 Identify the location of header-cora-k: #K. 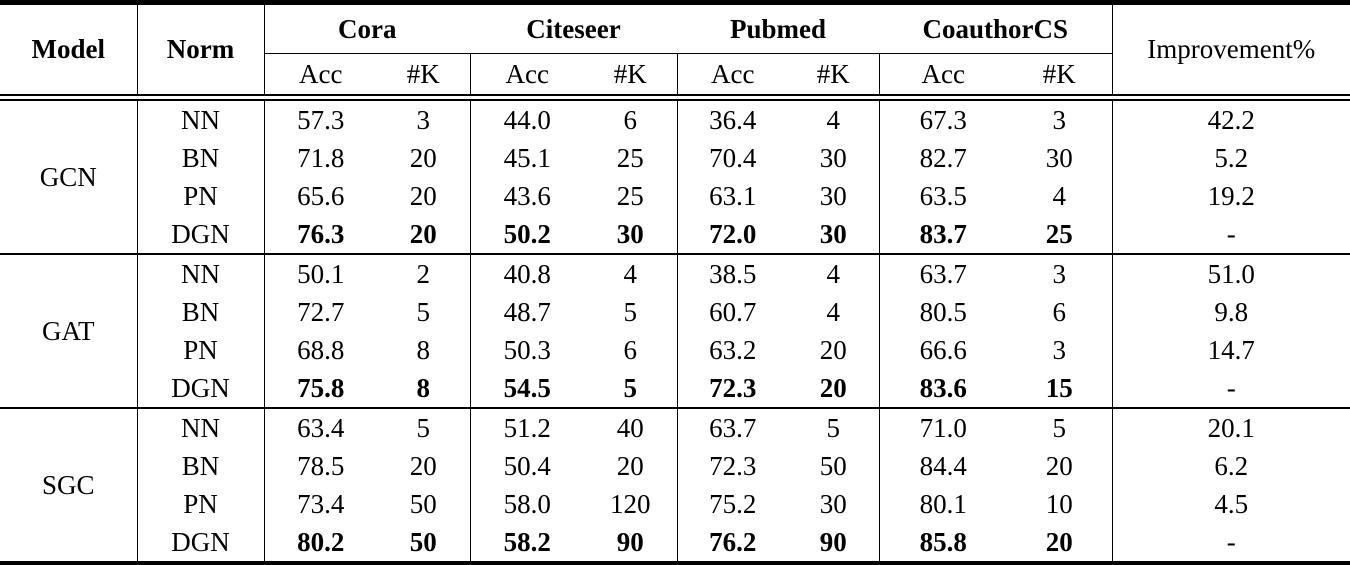
(424, 77).